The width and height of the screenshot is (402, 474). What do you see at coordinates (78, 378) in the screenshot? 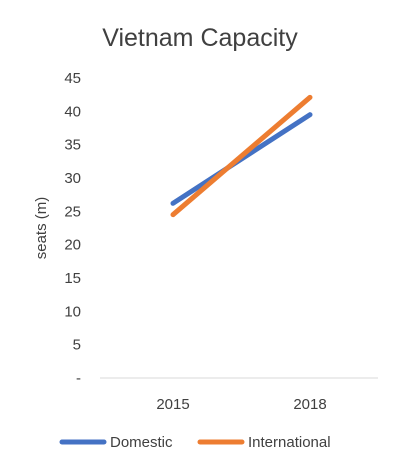
I see `y-tick-label: -` at bounding box center [78, 378].